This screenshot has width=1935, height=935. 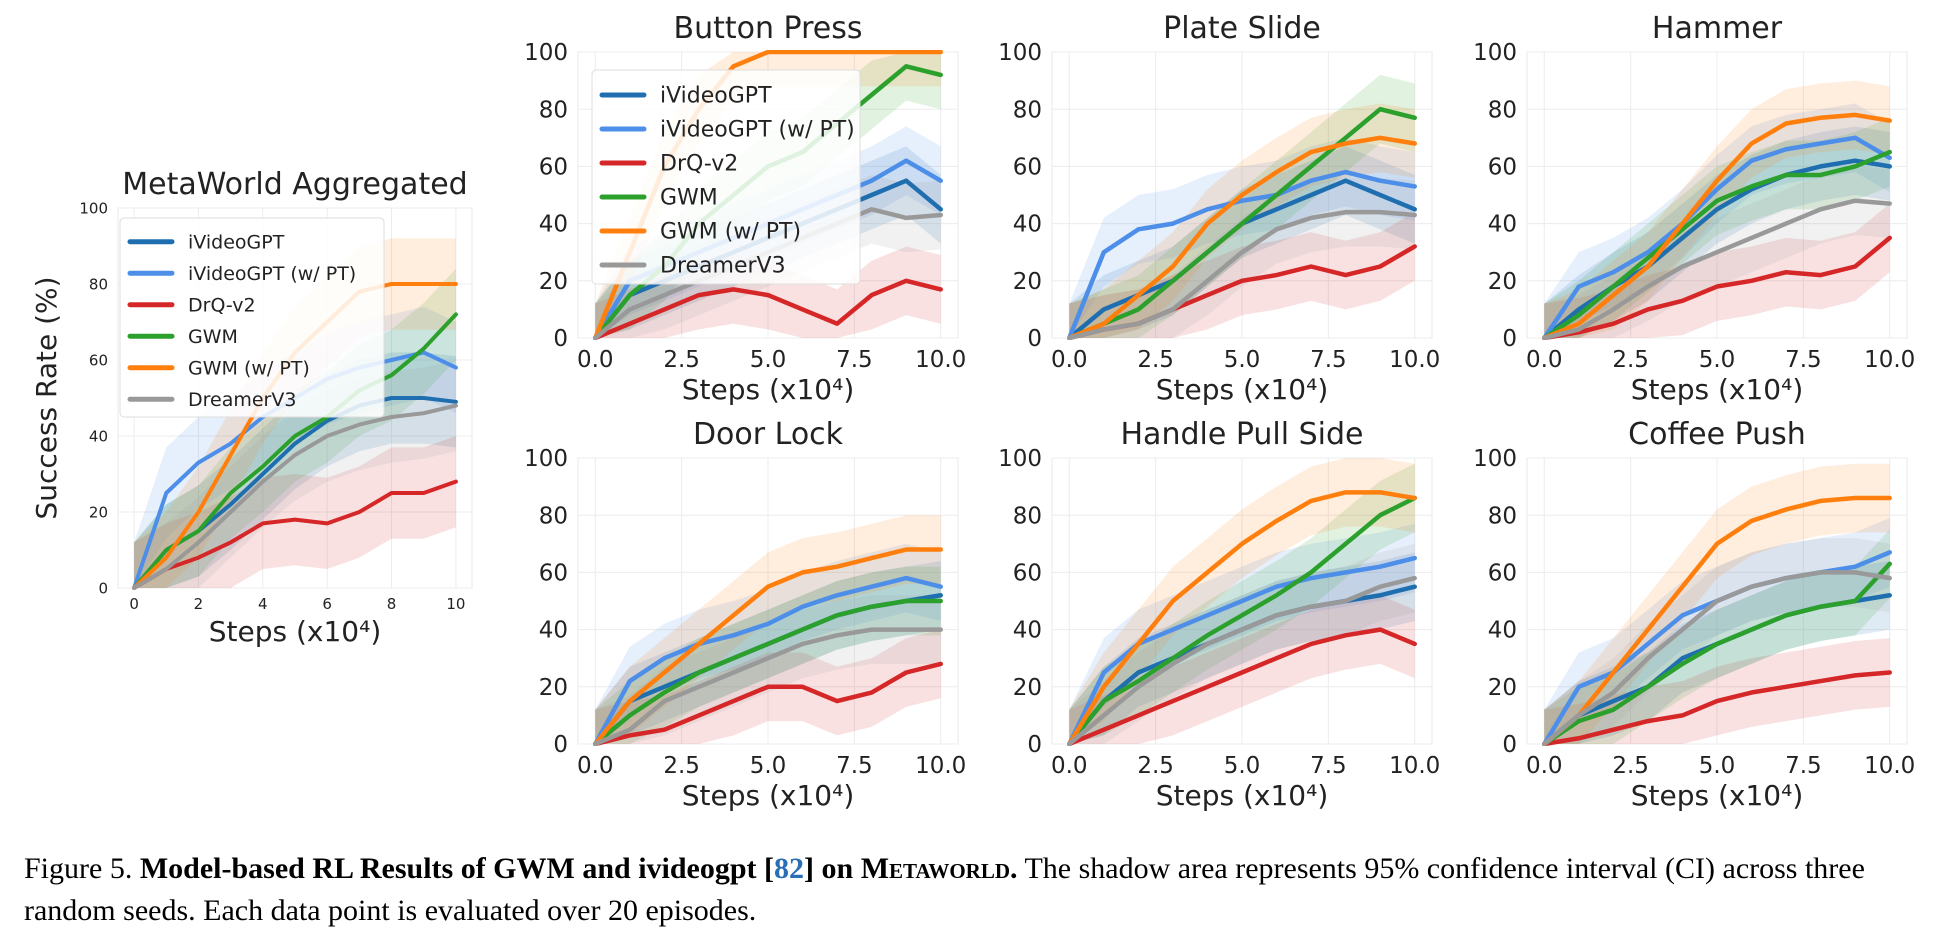 I want to click on x-tick-label: 10, so click(x=455, y=604).